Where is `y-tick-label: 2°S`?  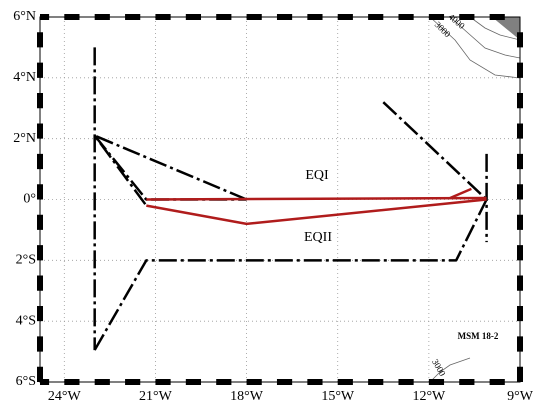 y-tick-label: 2°S is located at coordinates (26, 260).